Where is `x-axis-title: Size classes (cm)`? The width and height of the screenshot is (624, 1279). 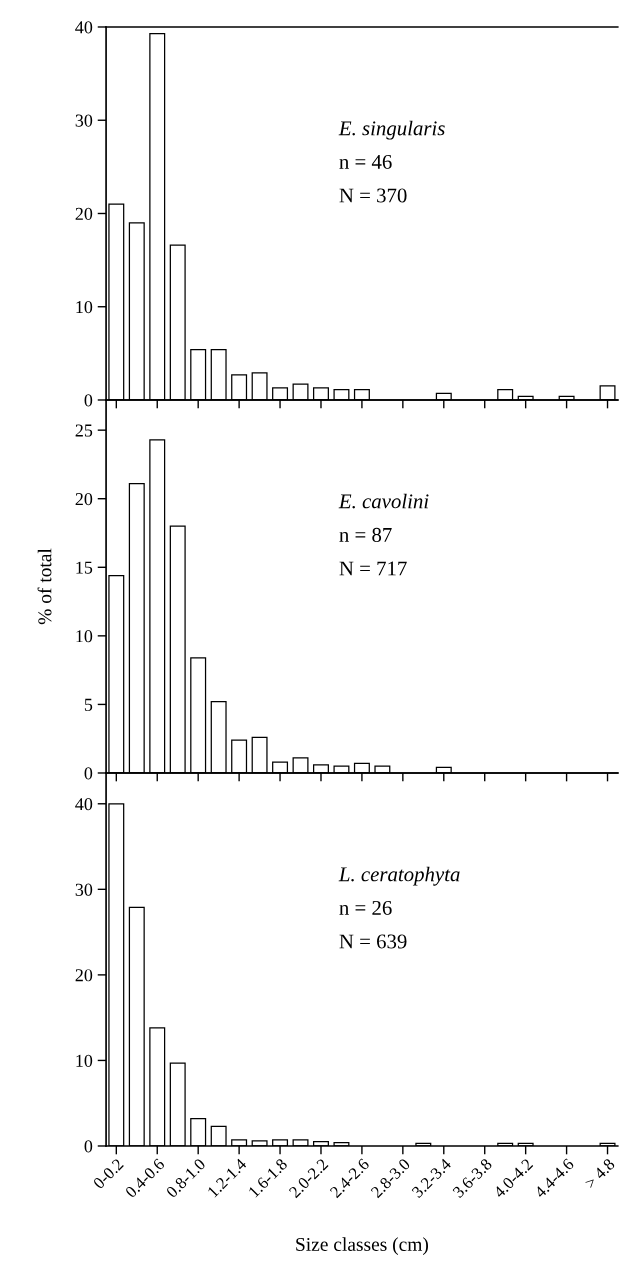
x-axis-title: Size classes (cm) is located at coordinates (362, 1246).